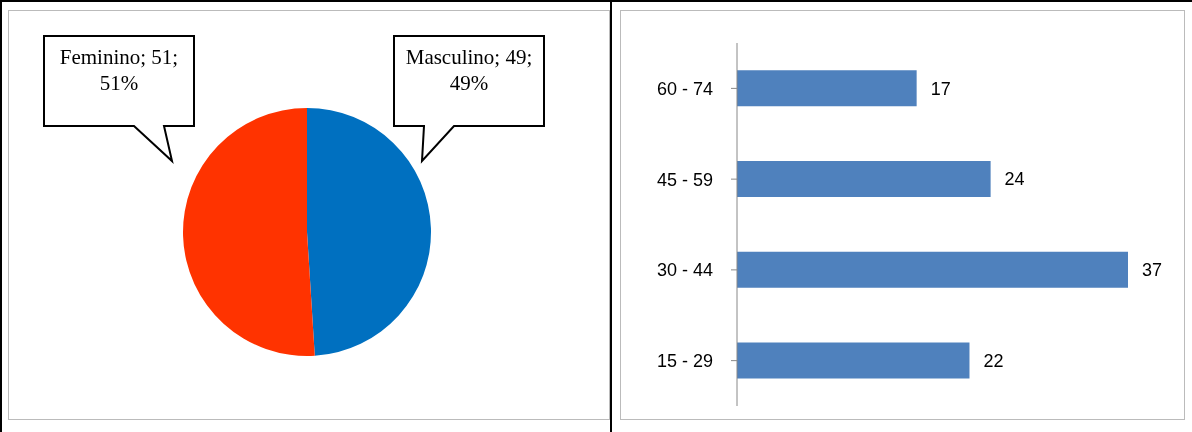 The height and width of the screenshot is (432, 1192). Describe the element at coordinates (119, 70) in the screenshot. I see `slice-label: Feminino; 51; 51%` at that location.